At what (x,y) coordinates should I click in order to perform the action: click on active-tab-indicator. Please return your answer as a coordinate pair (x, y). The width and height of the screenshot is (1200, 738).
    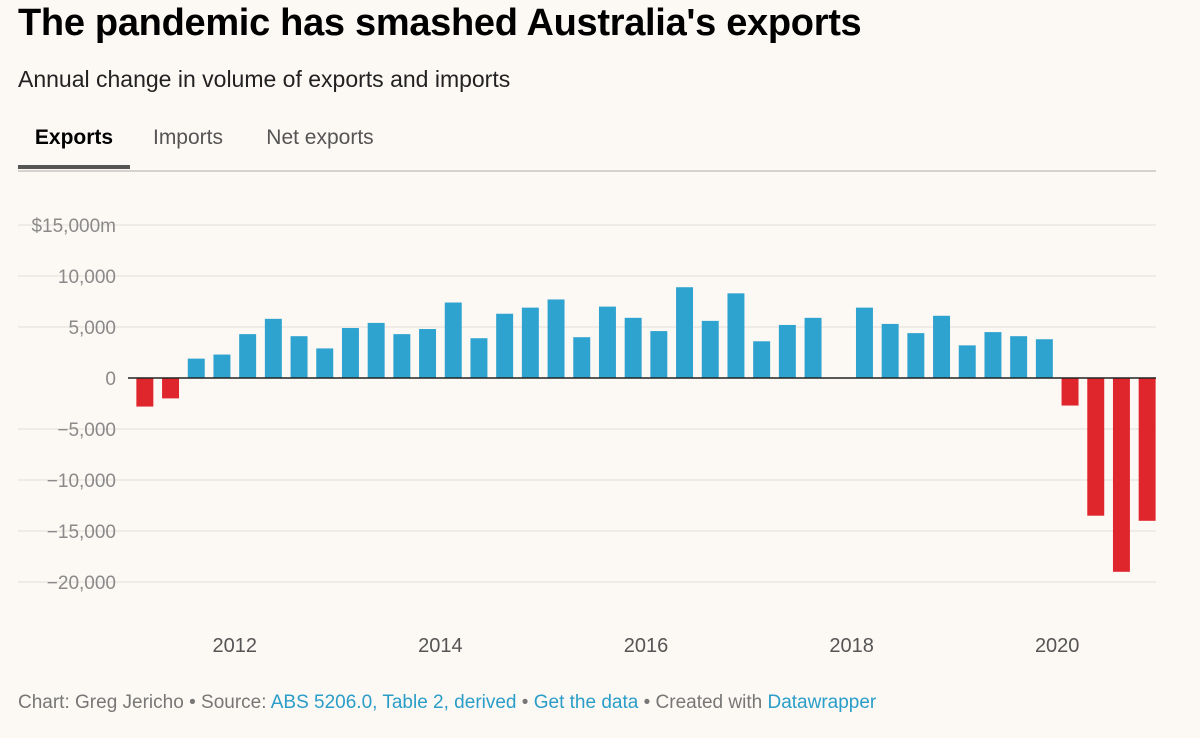
    Looking at the image, I should click on (74, 167).